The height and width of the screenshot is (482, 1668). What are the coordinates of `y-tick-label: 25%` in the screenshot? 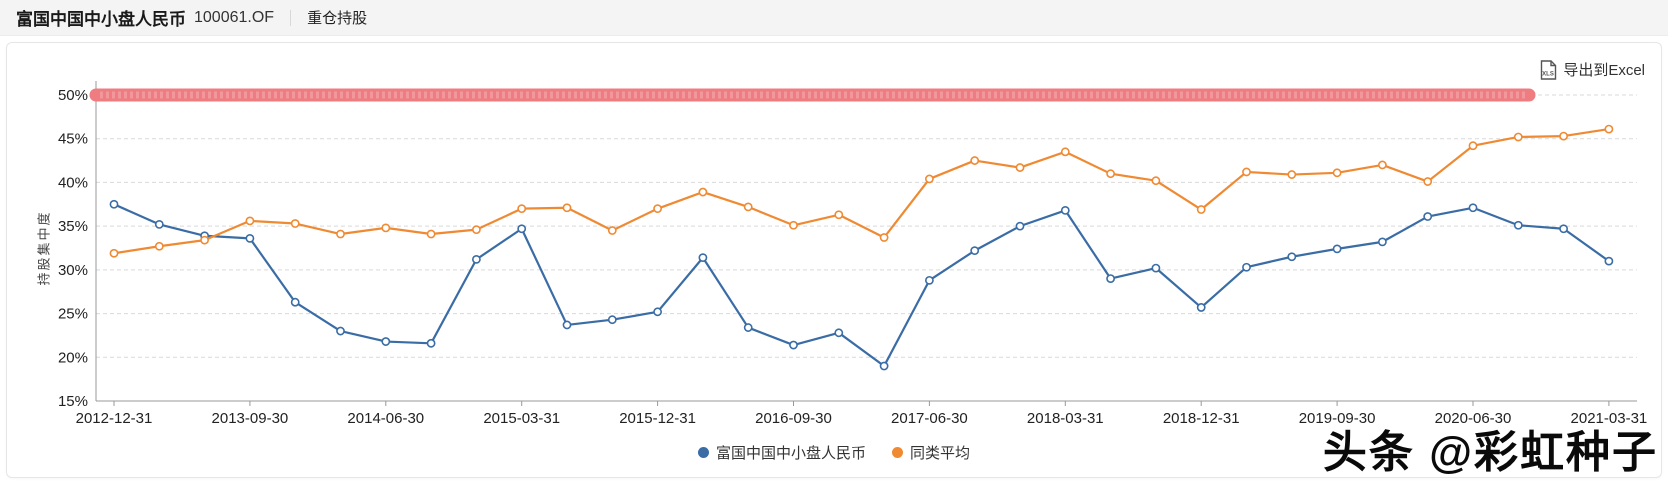 It's located at (73, 314).